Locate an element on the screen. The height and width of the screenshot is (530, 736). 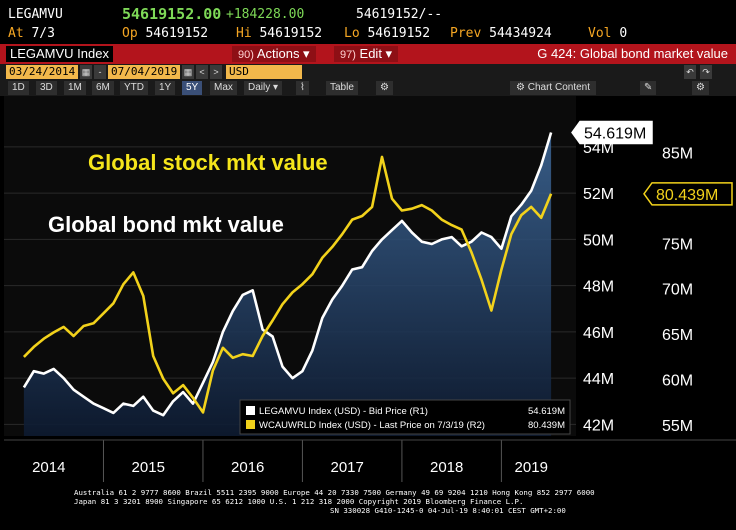
prev-range-icon: < is located at coordinates (202, 72).